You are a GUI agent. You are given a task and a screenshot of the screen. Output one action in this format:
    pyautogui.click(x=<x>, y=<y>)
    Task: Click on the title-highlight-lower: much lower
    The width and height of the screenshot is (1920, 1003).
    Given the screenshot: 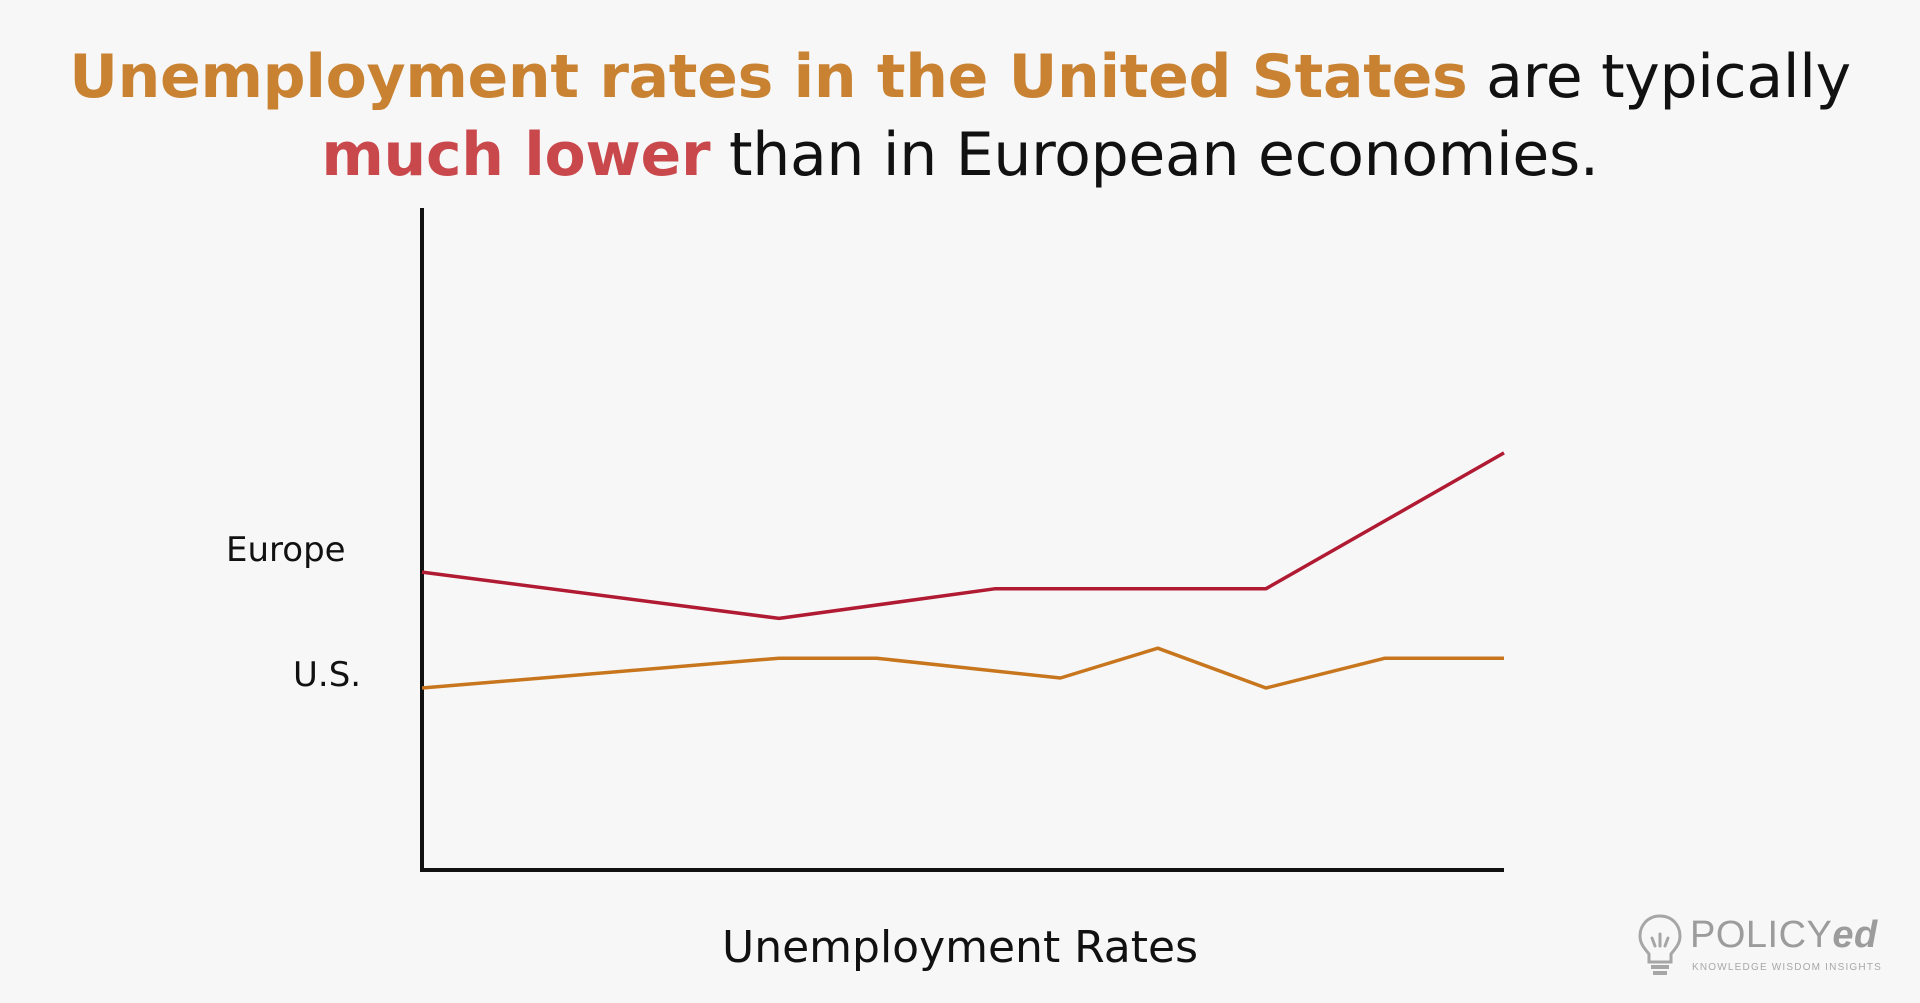 What is the action you would take?
    pyautogui.click(x=516, y=155)
    